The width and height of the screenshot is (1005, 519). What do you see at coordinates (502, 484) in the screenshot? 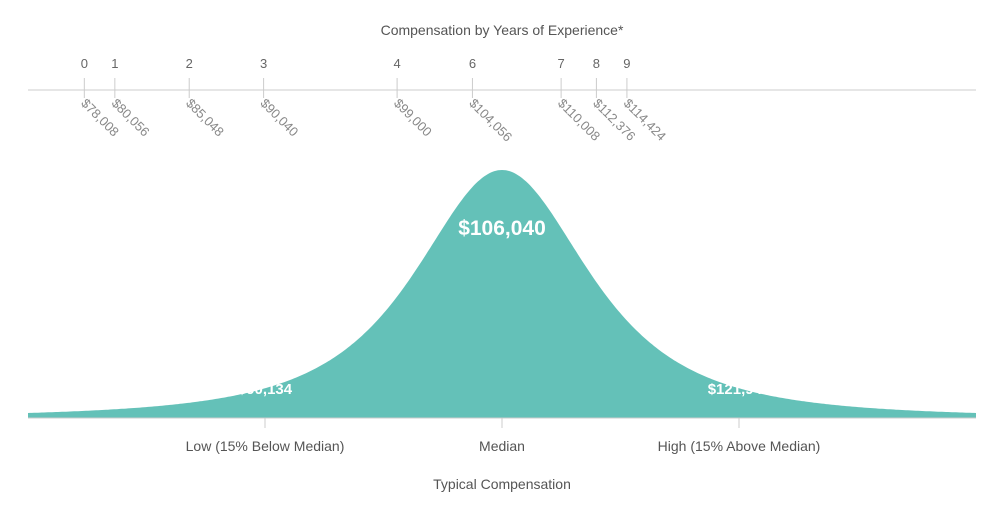
I see `x-axis-label: Typical Compensation` at bounding box center [502, 484].